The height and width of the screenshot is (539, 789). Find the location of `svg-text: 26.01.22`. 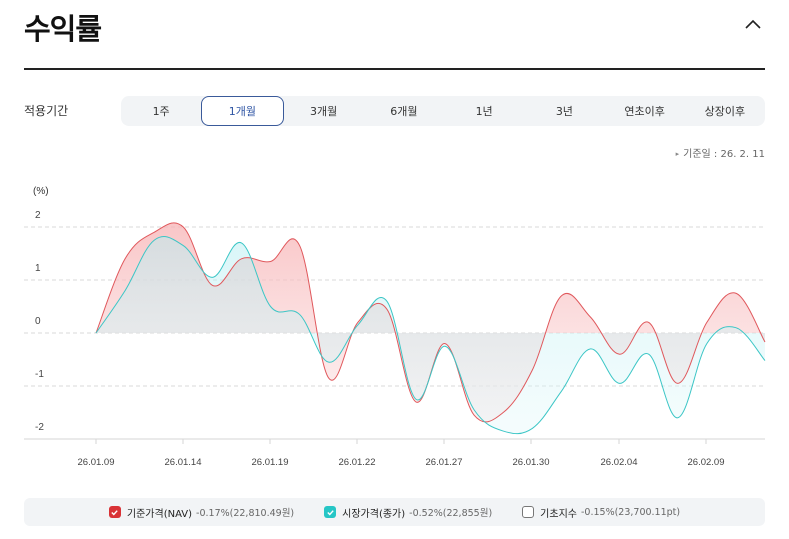

svg-text: 26.01.22 is located at coordinates (357, 462).